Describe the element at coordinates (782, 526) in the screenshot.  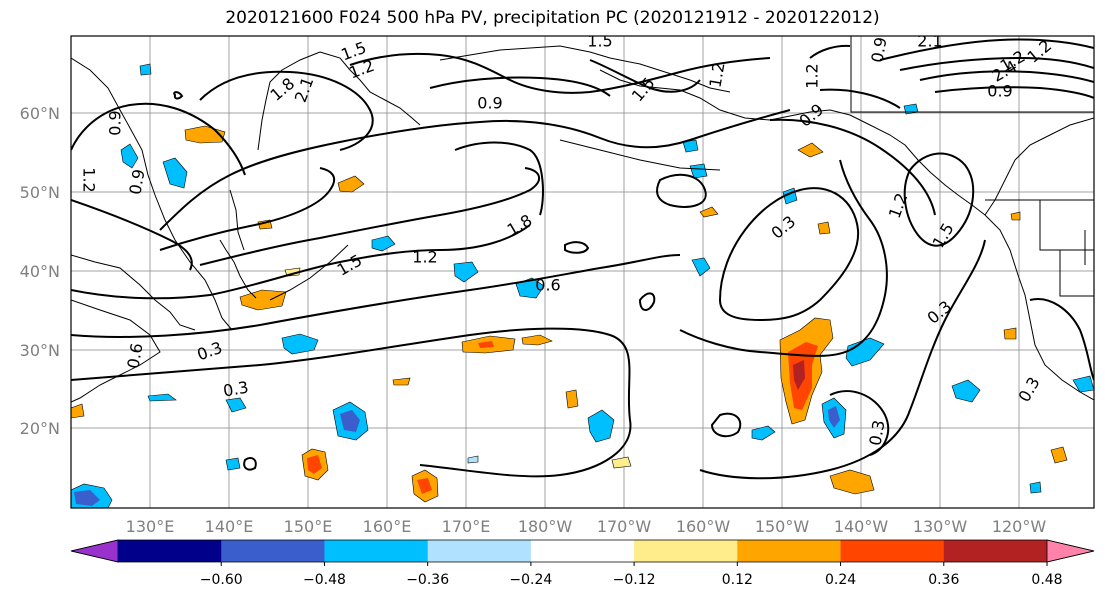
I see `longitude-label: 150°W` at that location.